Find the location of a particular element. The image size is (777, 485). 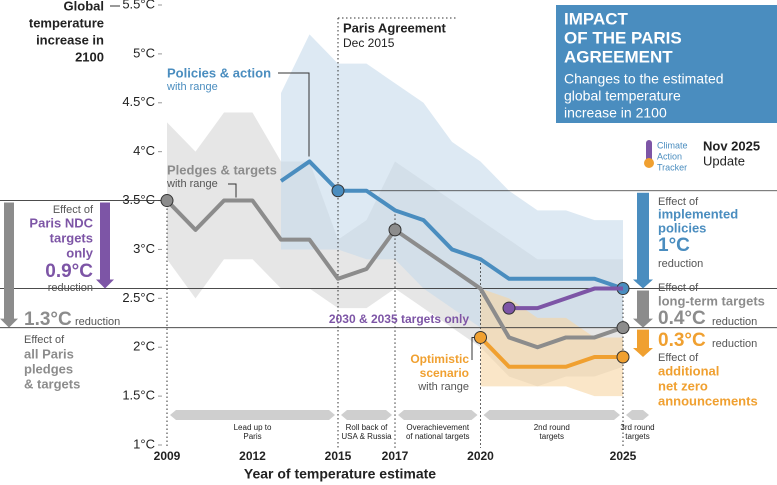

info-box is located at coordinates (666, 64).